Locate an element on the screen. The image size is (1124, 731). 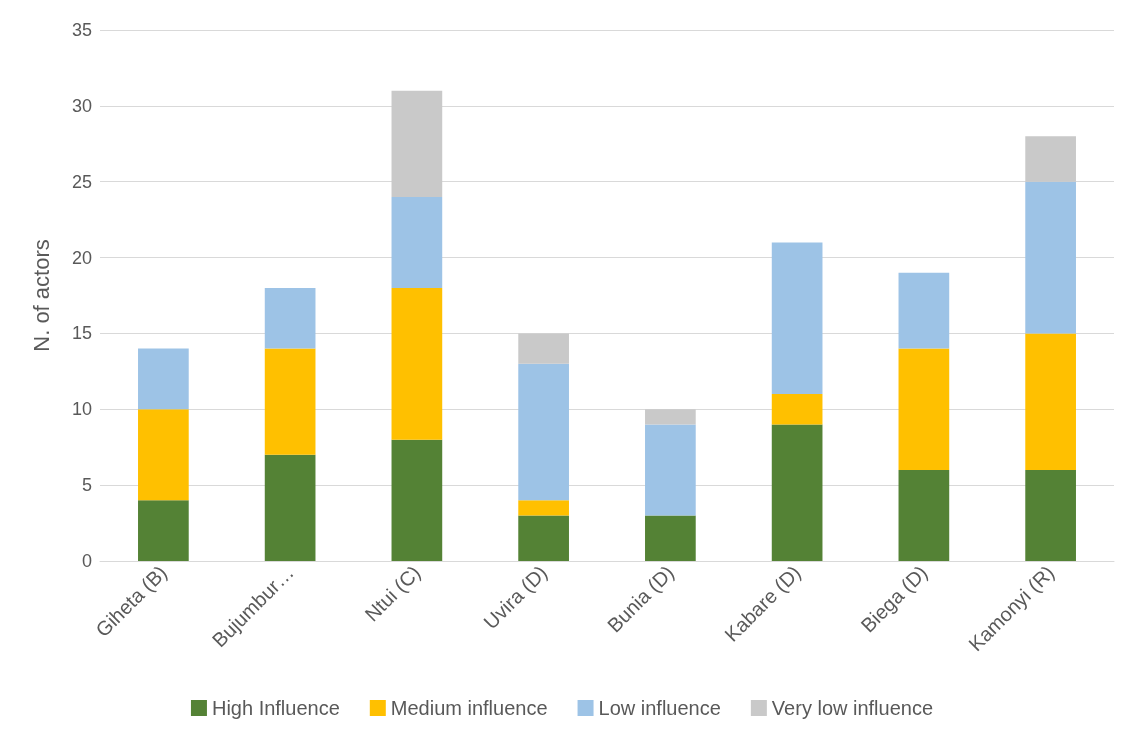
y-tick-label: 35 is located at coordinates (81, 30).